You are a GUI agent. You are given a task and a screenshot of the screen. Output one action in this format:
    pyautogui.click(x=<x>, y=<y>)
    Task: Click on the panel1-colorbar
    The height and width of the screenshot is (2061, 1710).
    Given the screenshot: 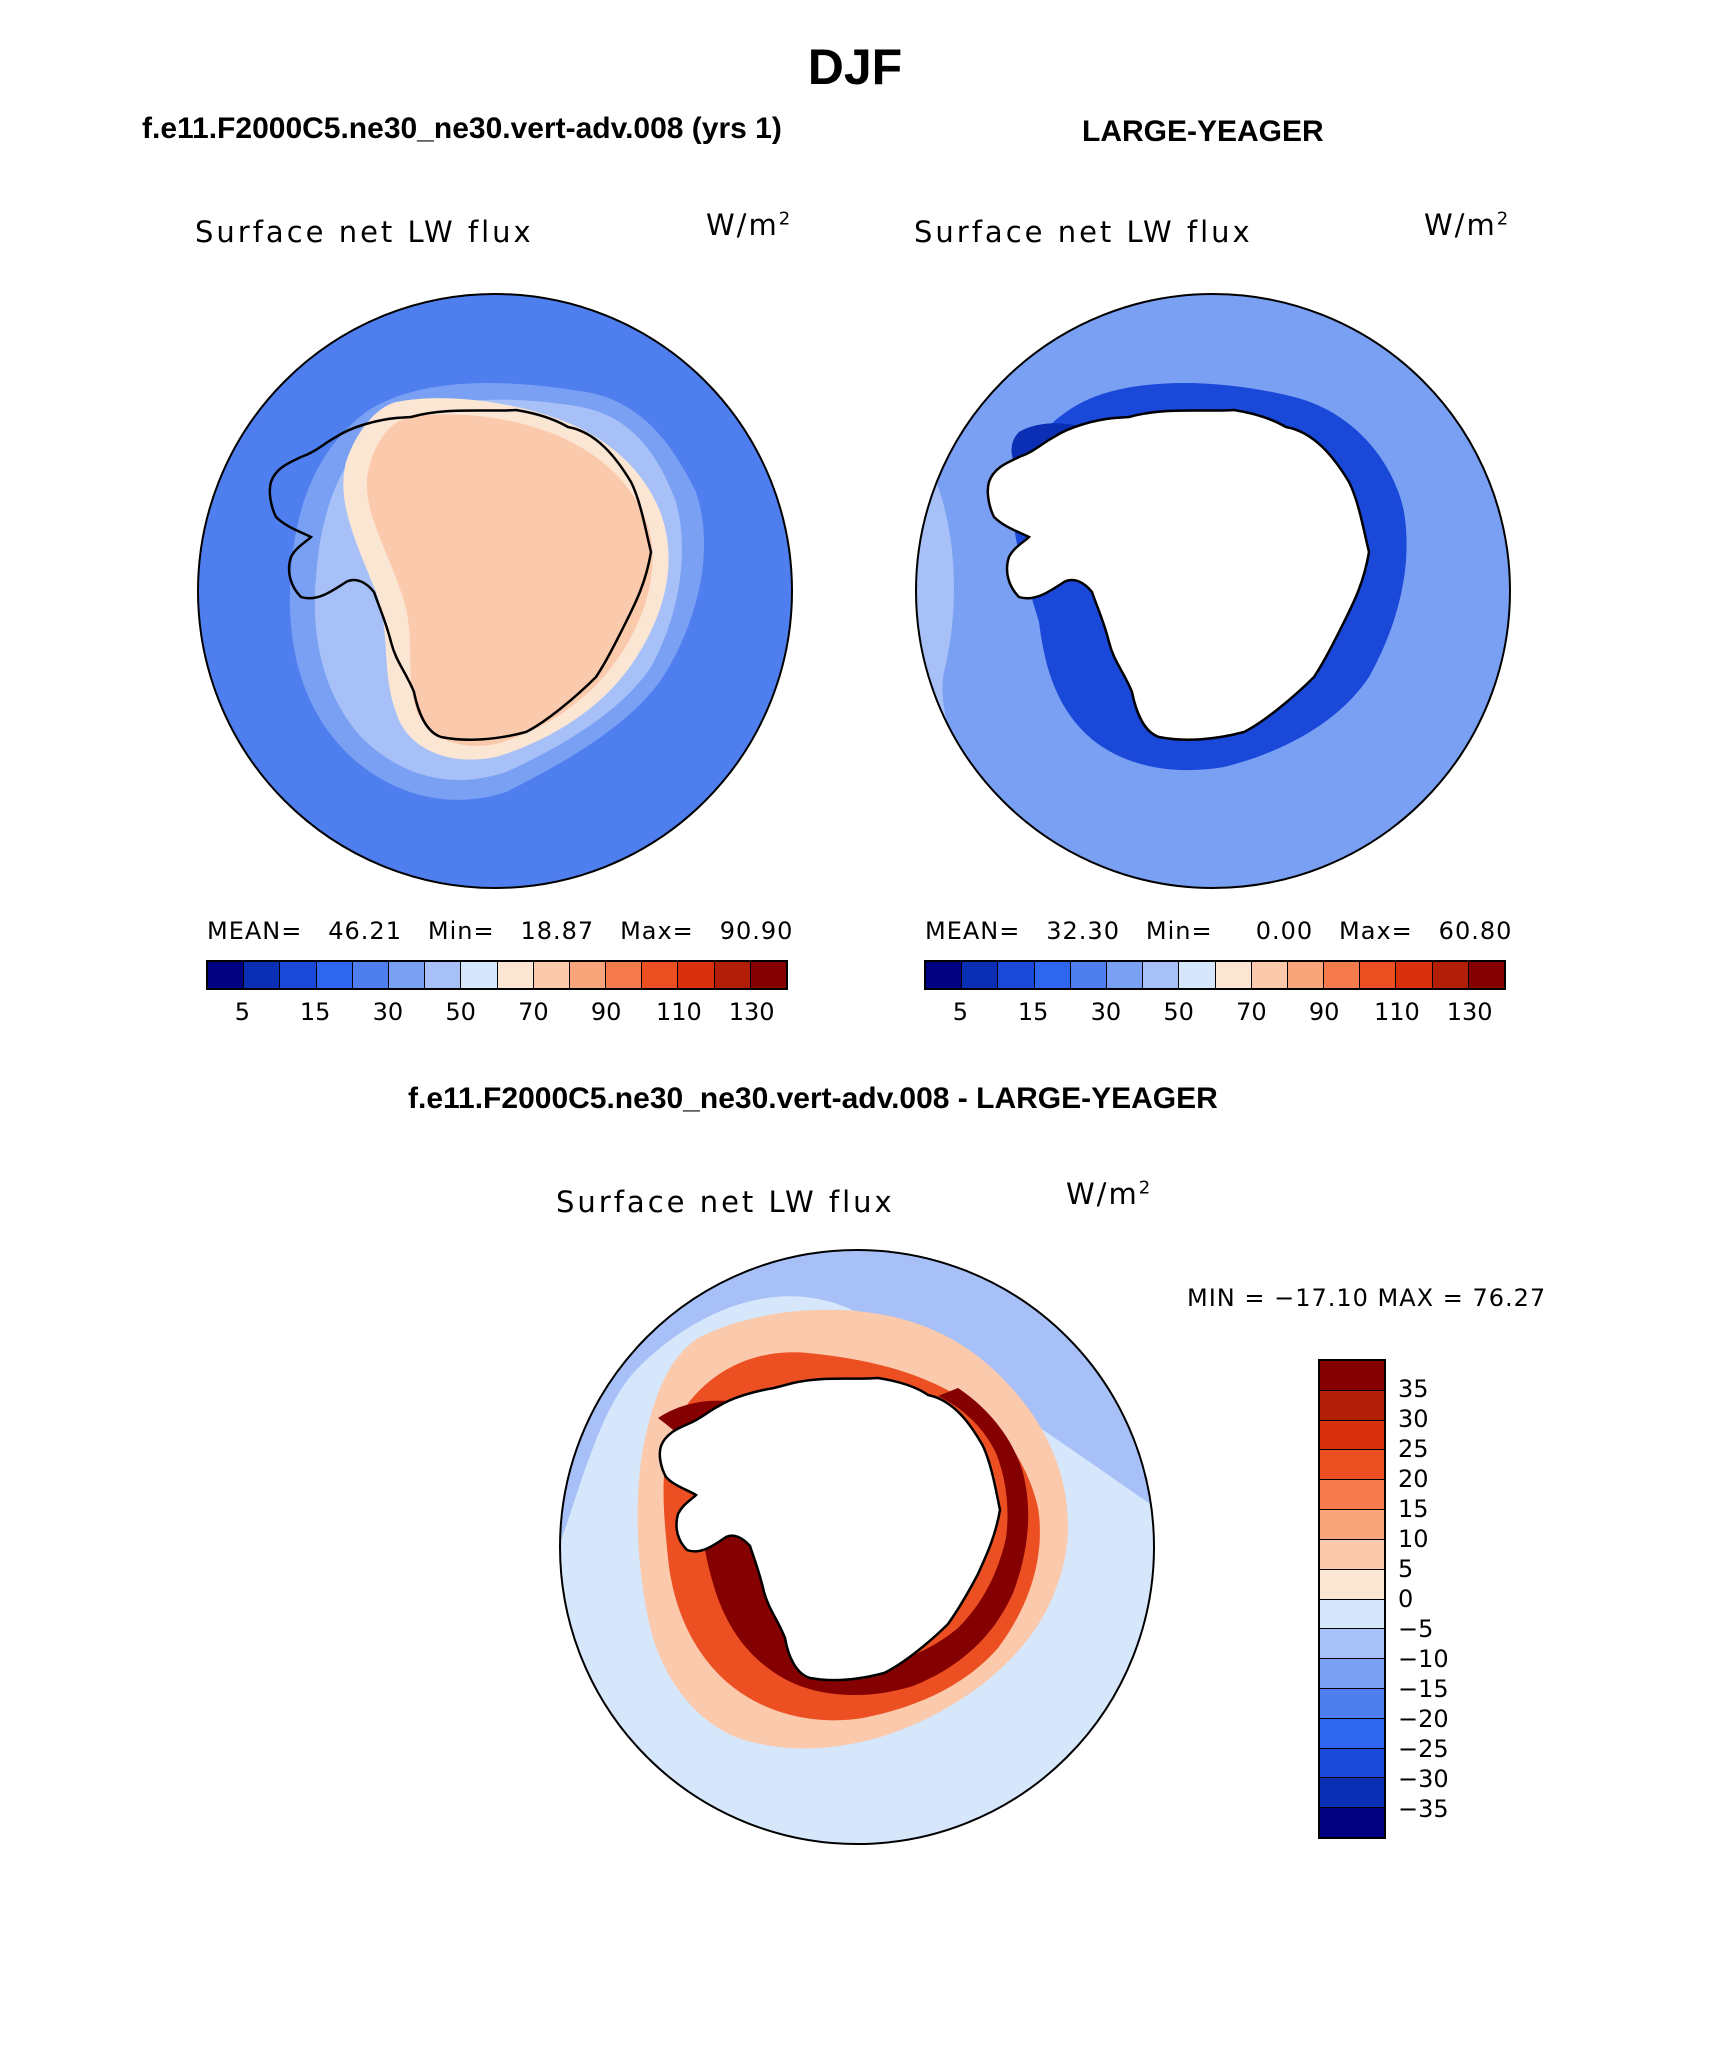 What is the action you would take?
    pyautogui.click(x=497, y=975)
    